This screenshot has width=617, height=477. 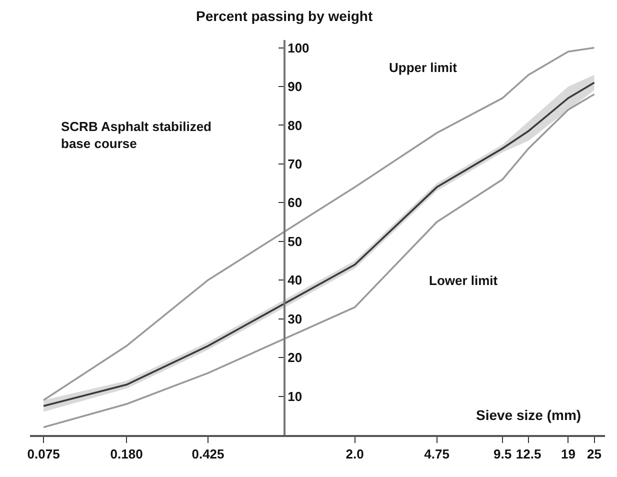 I want to click on annotation: Lower limit, so click(x=463, y=280).